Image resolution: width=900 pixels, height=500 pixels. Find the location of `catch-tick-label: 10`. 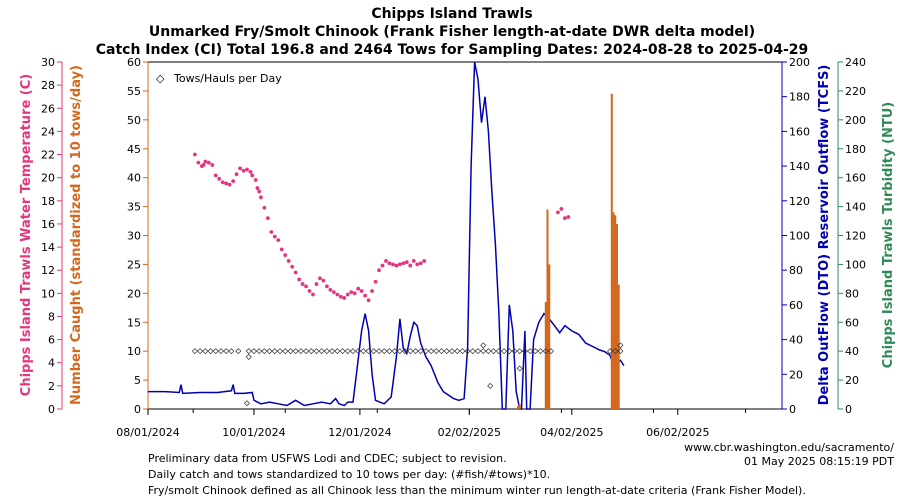

catch-tick-label: 10 is located at coordinates (134, 351).